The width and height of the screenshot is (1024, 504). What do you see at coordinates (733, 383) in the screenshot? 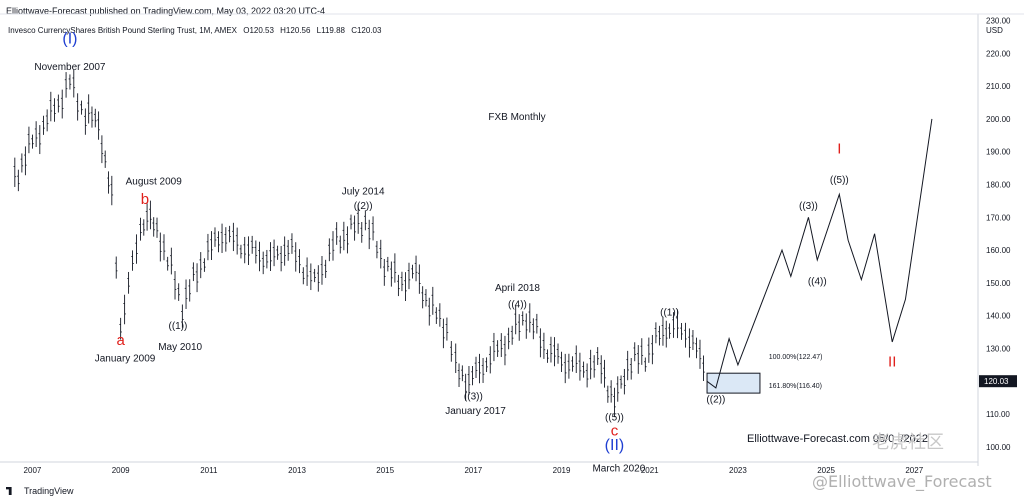
I see `target-zone-box` at bounding box center [733, 383].